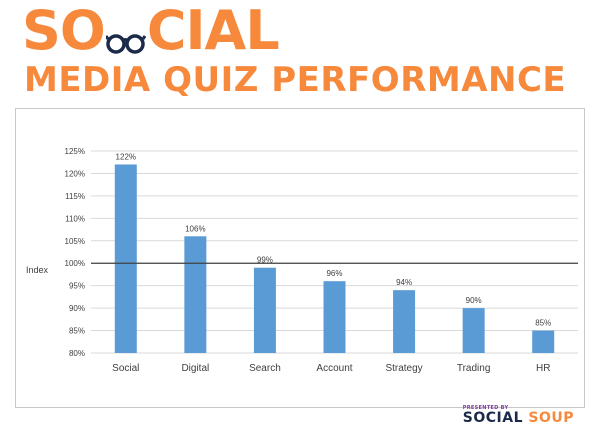 The height and width of the screenshot is (445, 600). Describe the element at coordinates (195, 368) in the screenshot. I see `x-tick-label: Digital` at that location.